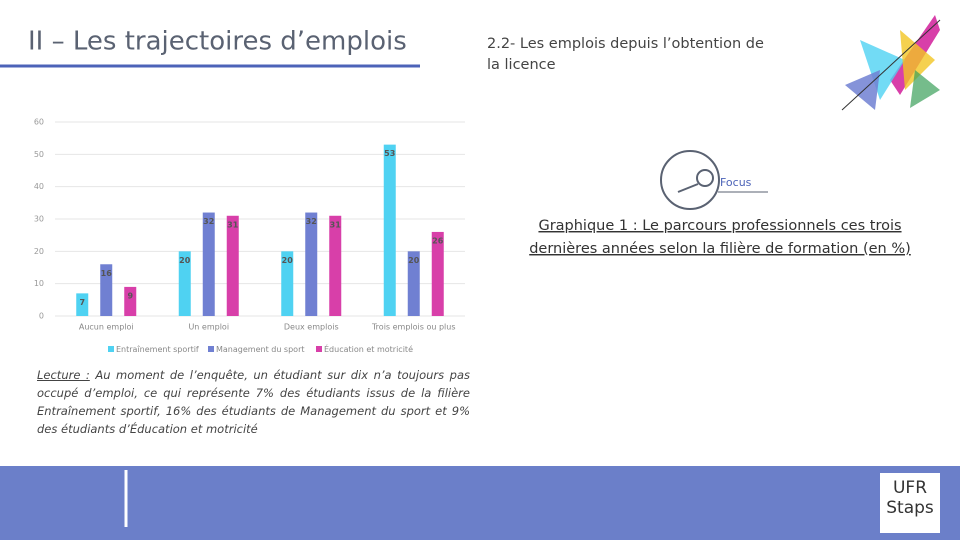 Image resolution: width=960 pixels, height=540 pixels. Describe the element at coordinates (368, 348) in the screenshot. I see `legend-label: Éducation et motricité` at that location.